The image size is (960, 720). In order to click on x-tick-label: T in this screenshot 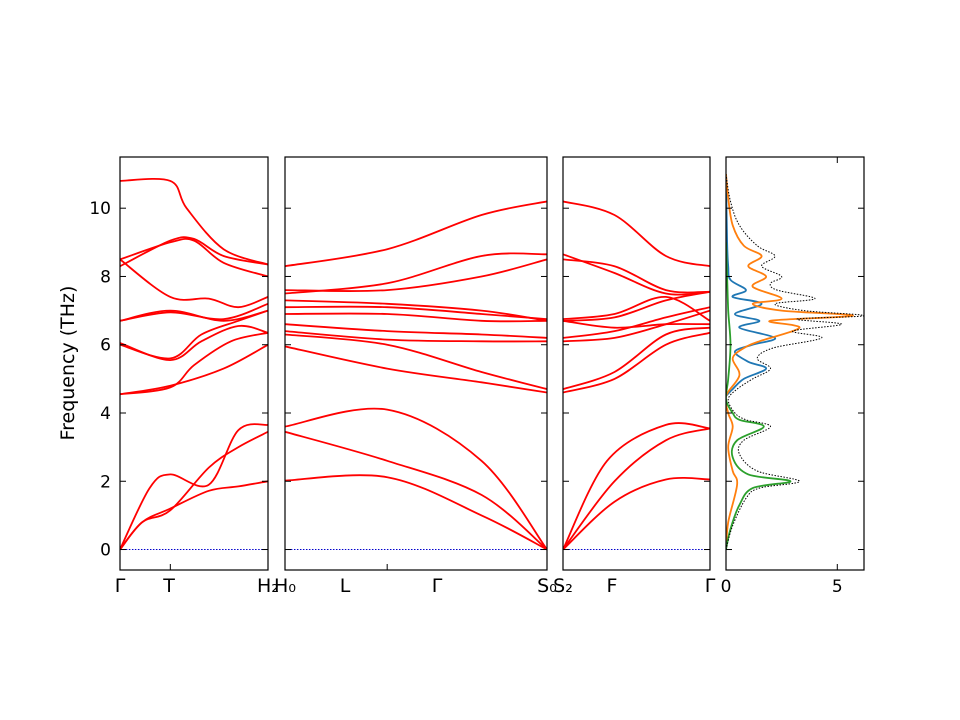, I will do `click(168, 586)`.